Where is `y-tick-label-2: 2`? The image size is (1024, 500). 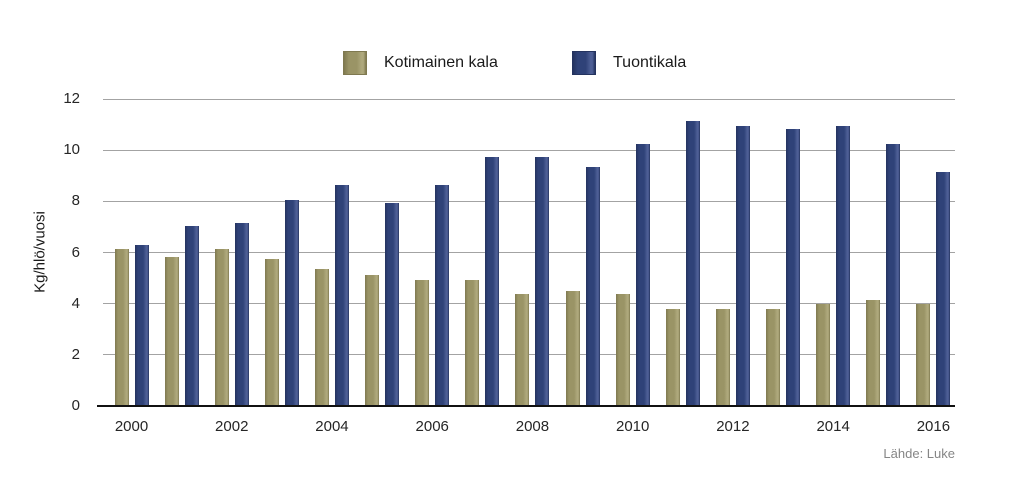
y-tick-label-2: 2 is located at coordinates (75, 354).